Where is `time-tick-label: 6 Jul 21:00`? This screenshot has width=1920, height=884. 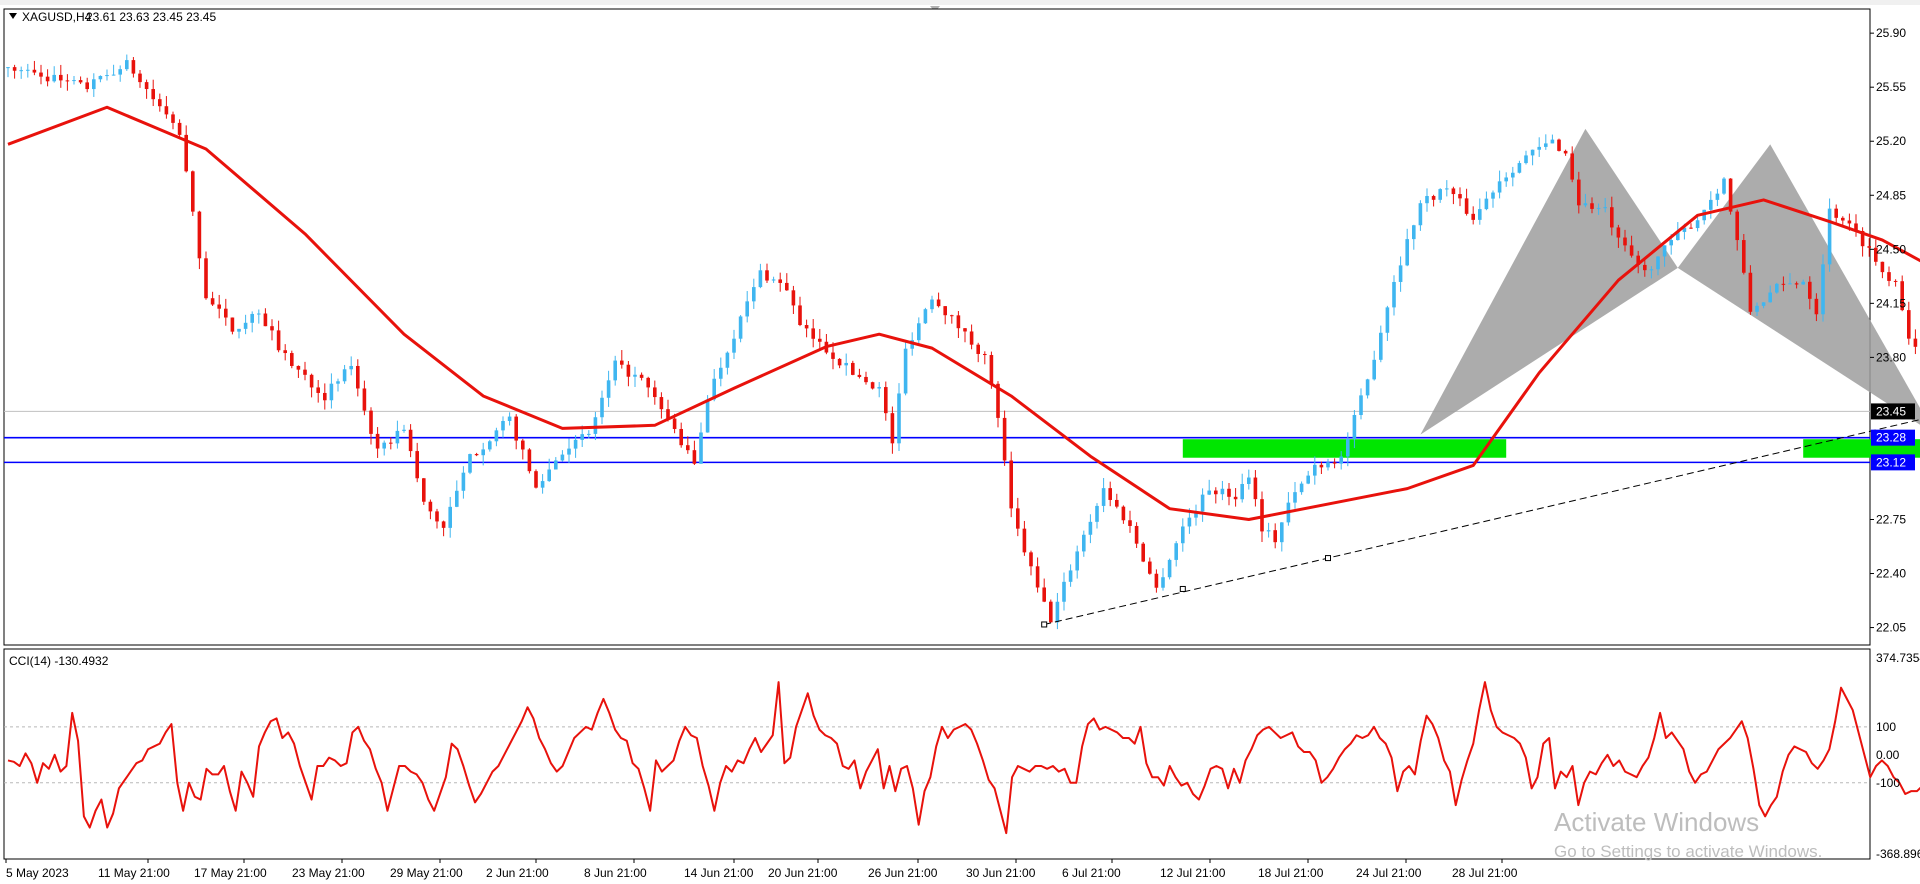
time-tick-label: 6 Jul 21:00 is located at coordinates (1091, 873).